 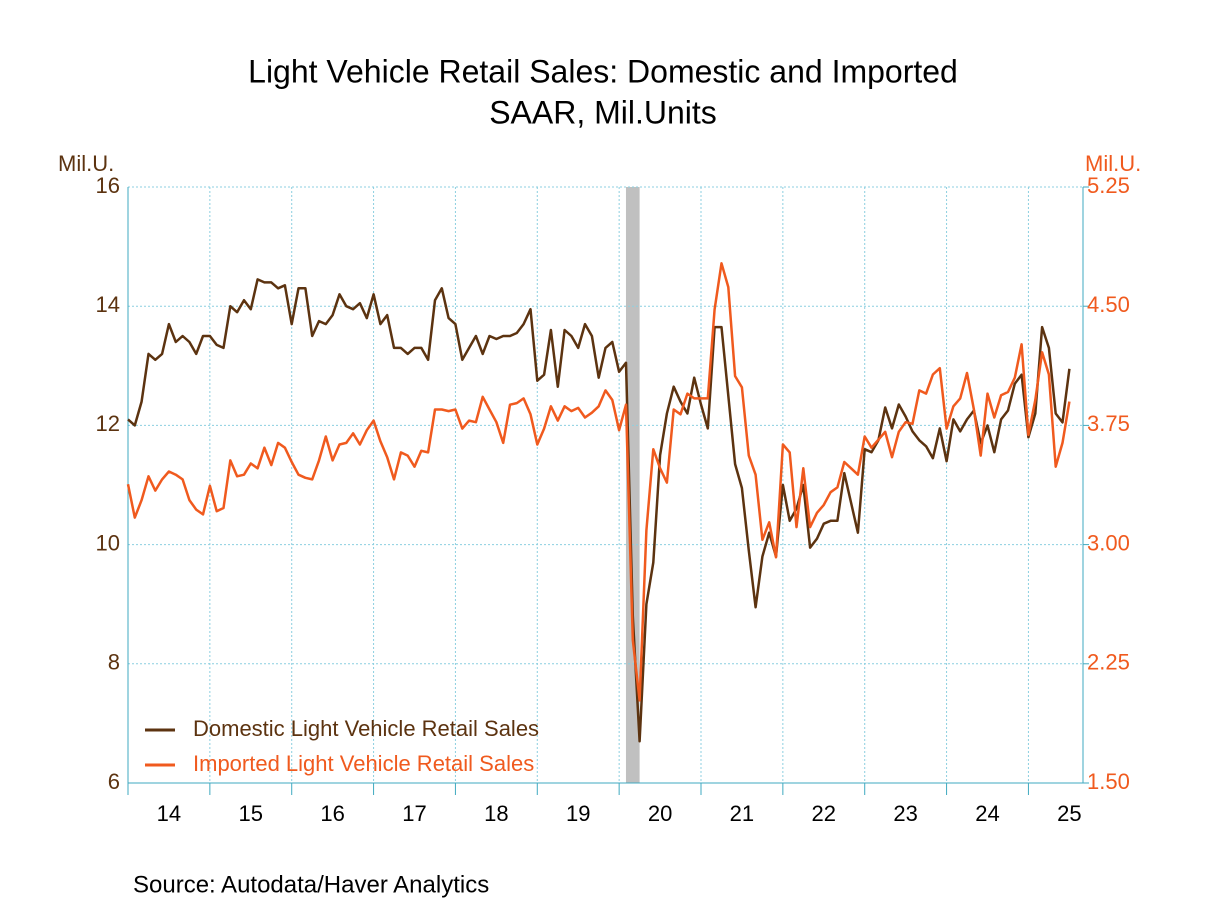 What do you see at coordinates (1108, 662) in the screenshot?
I see `y2-tick-label: 2.25` at bounding box center [1108, 662].